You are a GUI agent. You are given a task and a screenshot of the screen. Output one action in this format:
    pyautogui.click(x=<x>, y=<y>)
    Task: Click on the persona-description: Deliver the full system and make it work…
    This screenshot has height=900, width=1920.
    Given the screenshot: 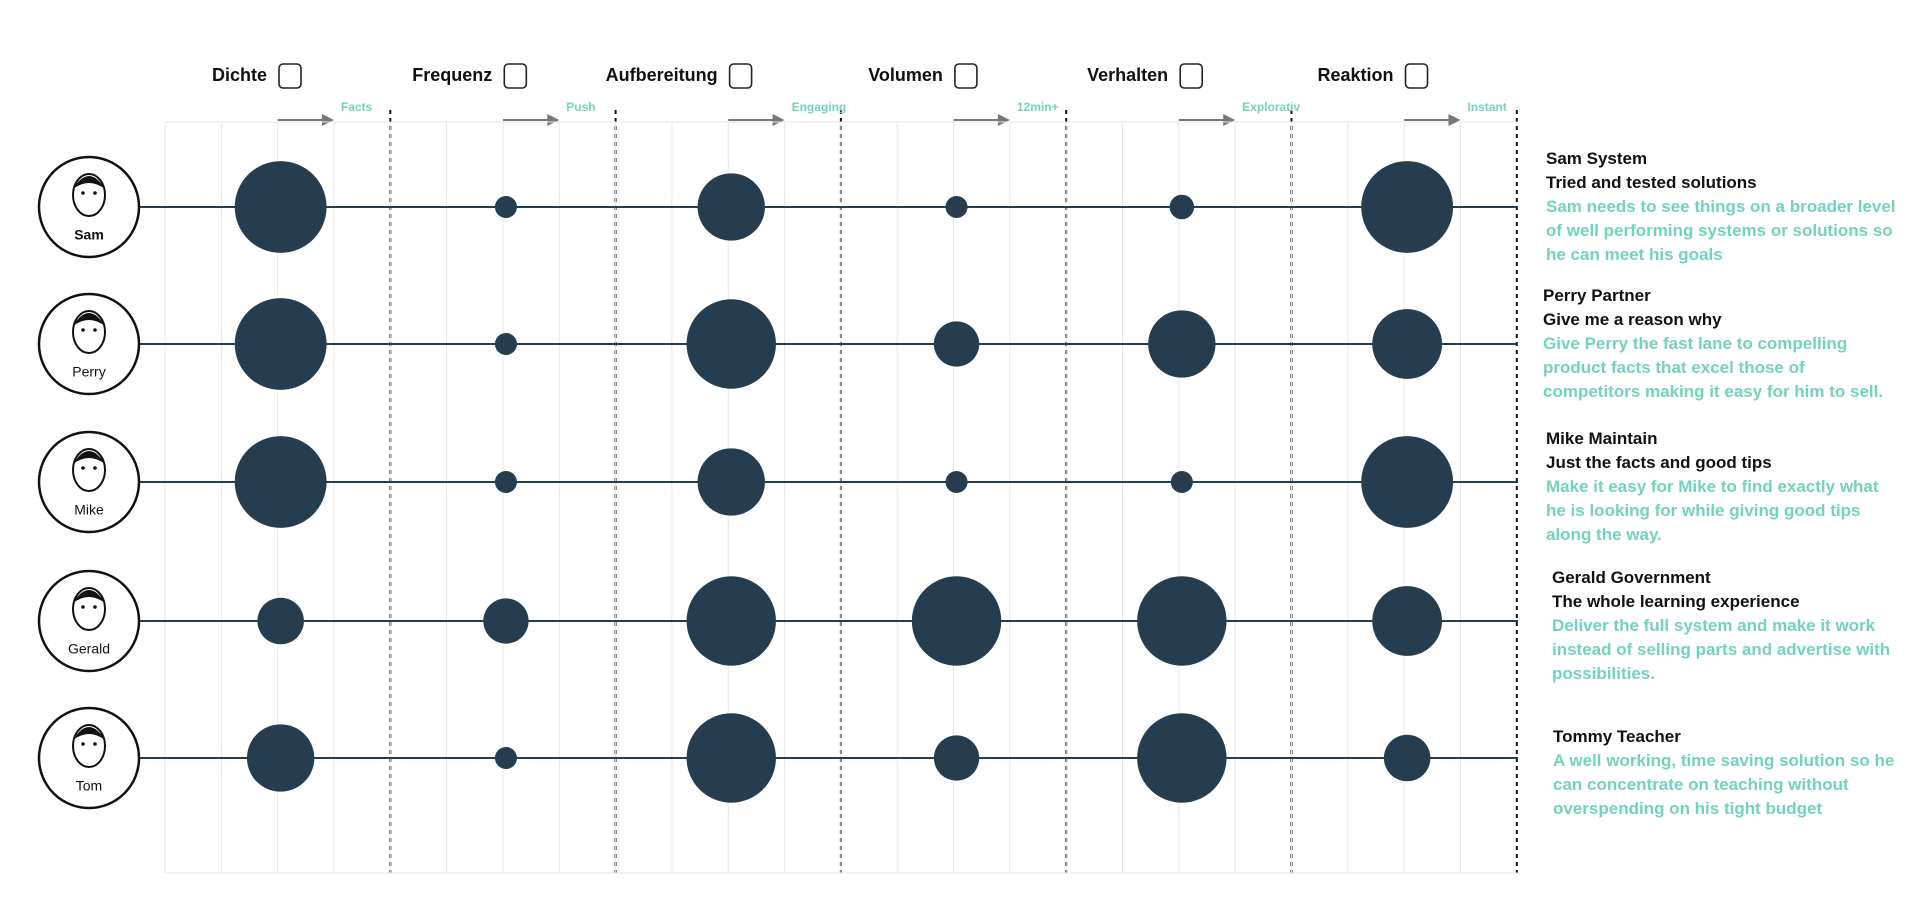 What is the action you would take?
    pyautogui.click(x=1721, y=649)
    